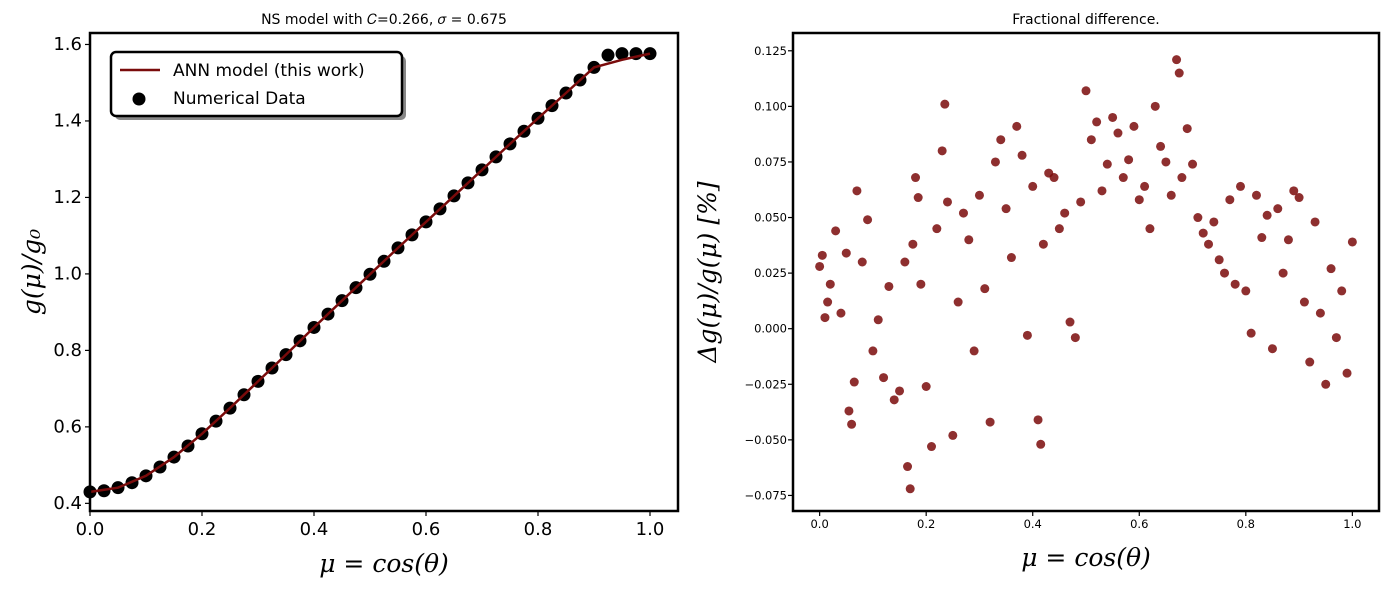 Image resolution: width=1389 pixels, height=590 pixels. I want to click on legend-entry-ann-model: ANN model (this work), so click(269, 71).